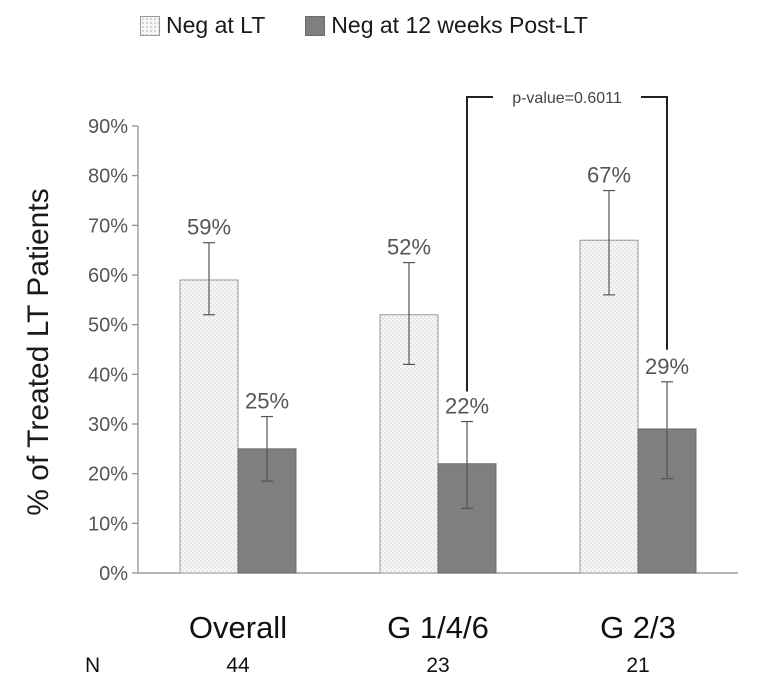  Describe the element at coordinates (108, 326) in the screenshot. I see `y-tick-label: 50%` at that location.